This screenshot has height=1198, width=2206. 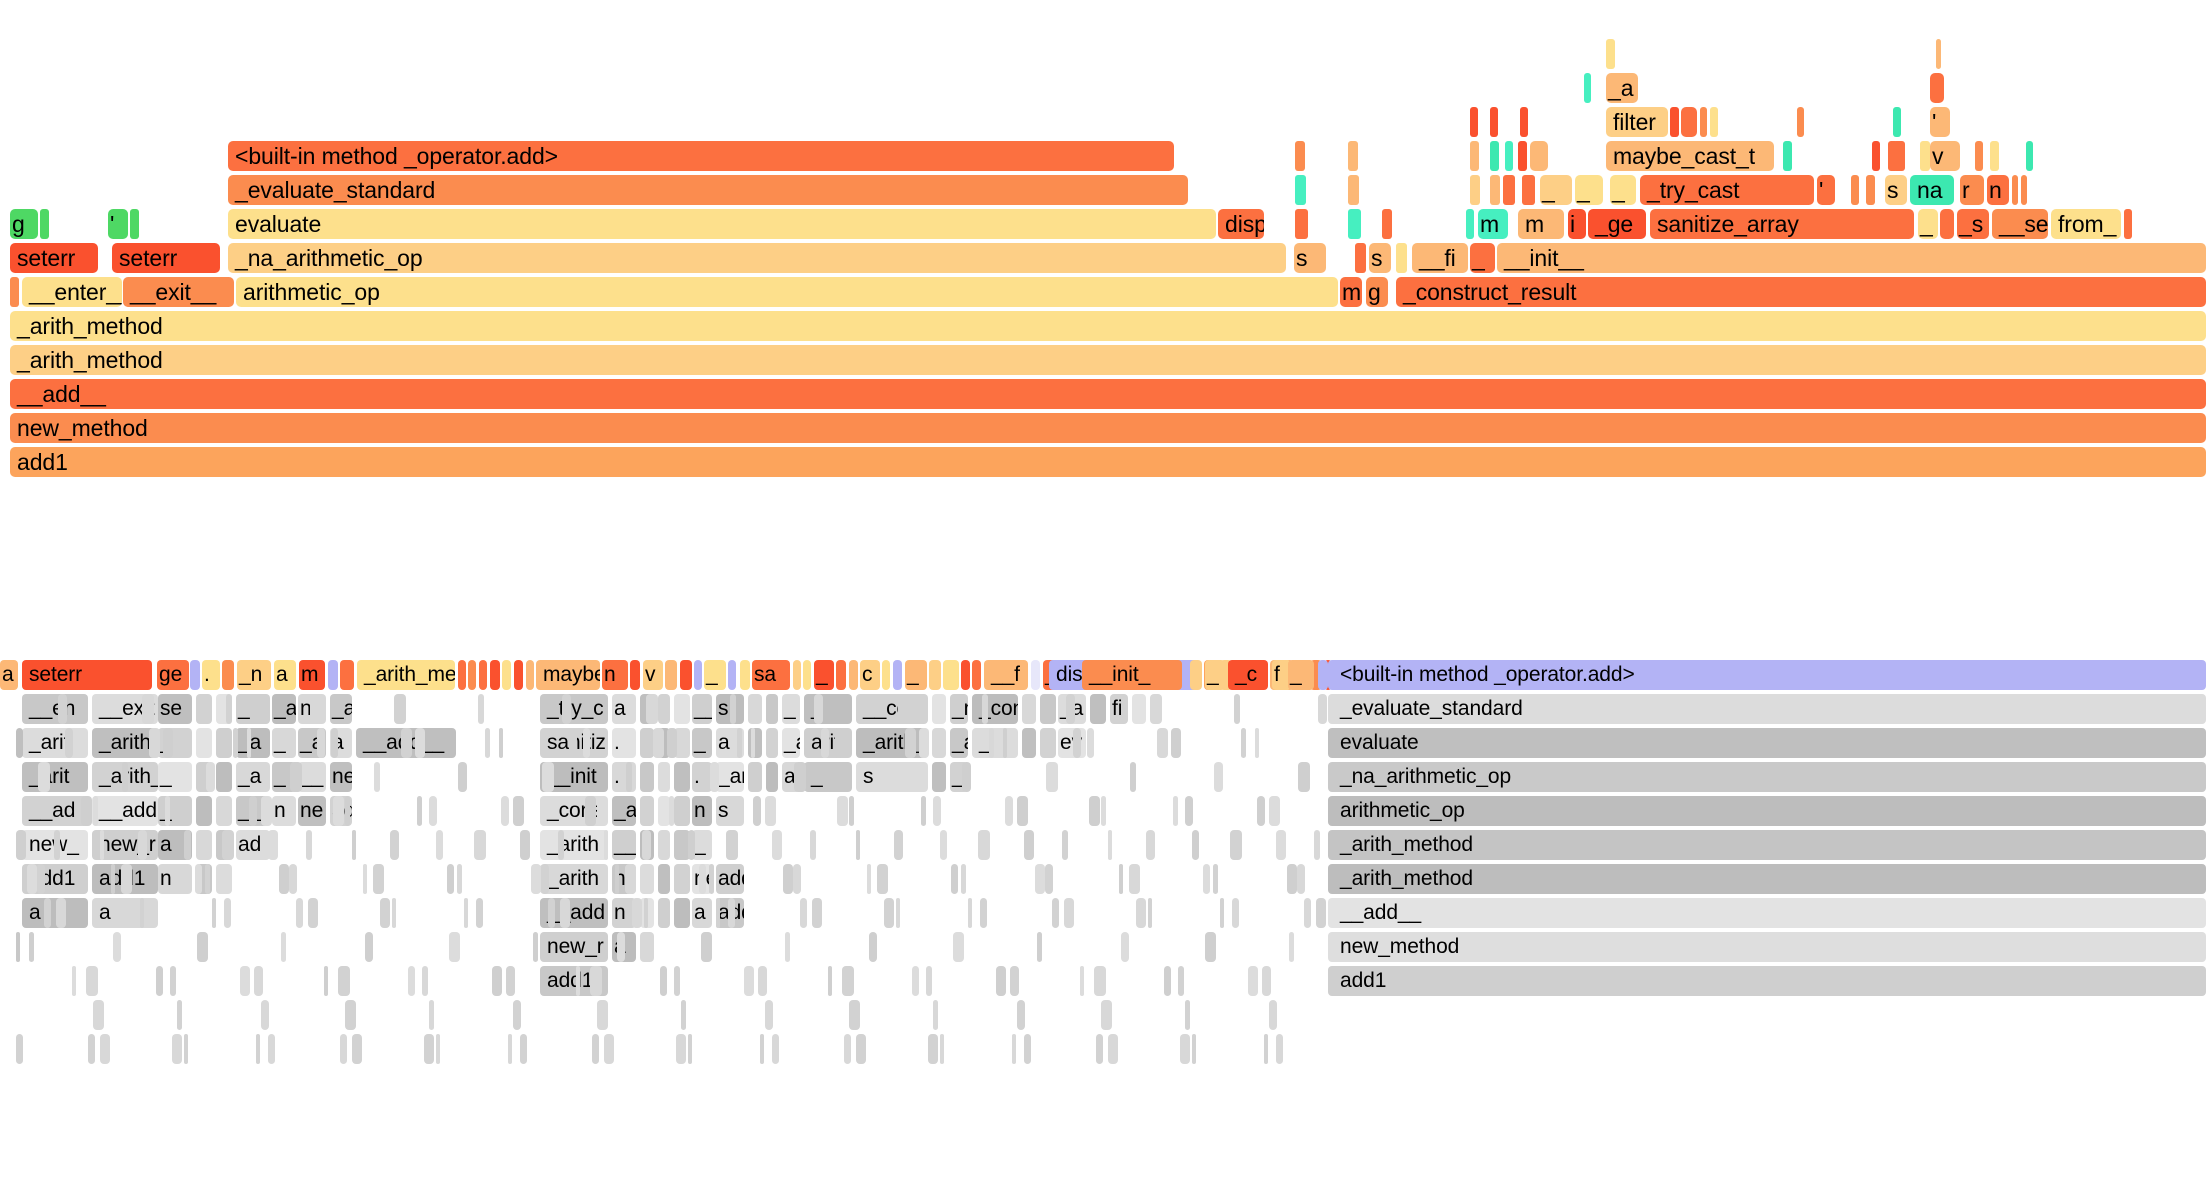 What do you see at coordinates (72, 292) in the screenshot?
I see `flame-frame: __enter__` at bounding box center [72, 292].